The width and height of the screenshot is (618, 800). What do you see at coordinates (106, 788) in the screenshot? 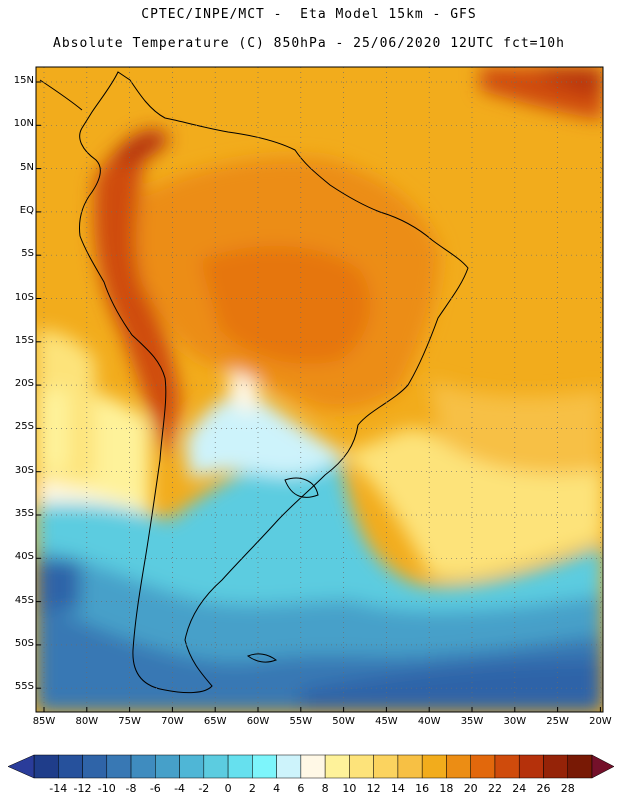
I see `colorbar-tick-label: -10` at bounding box center [106, 788].